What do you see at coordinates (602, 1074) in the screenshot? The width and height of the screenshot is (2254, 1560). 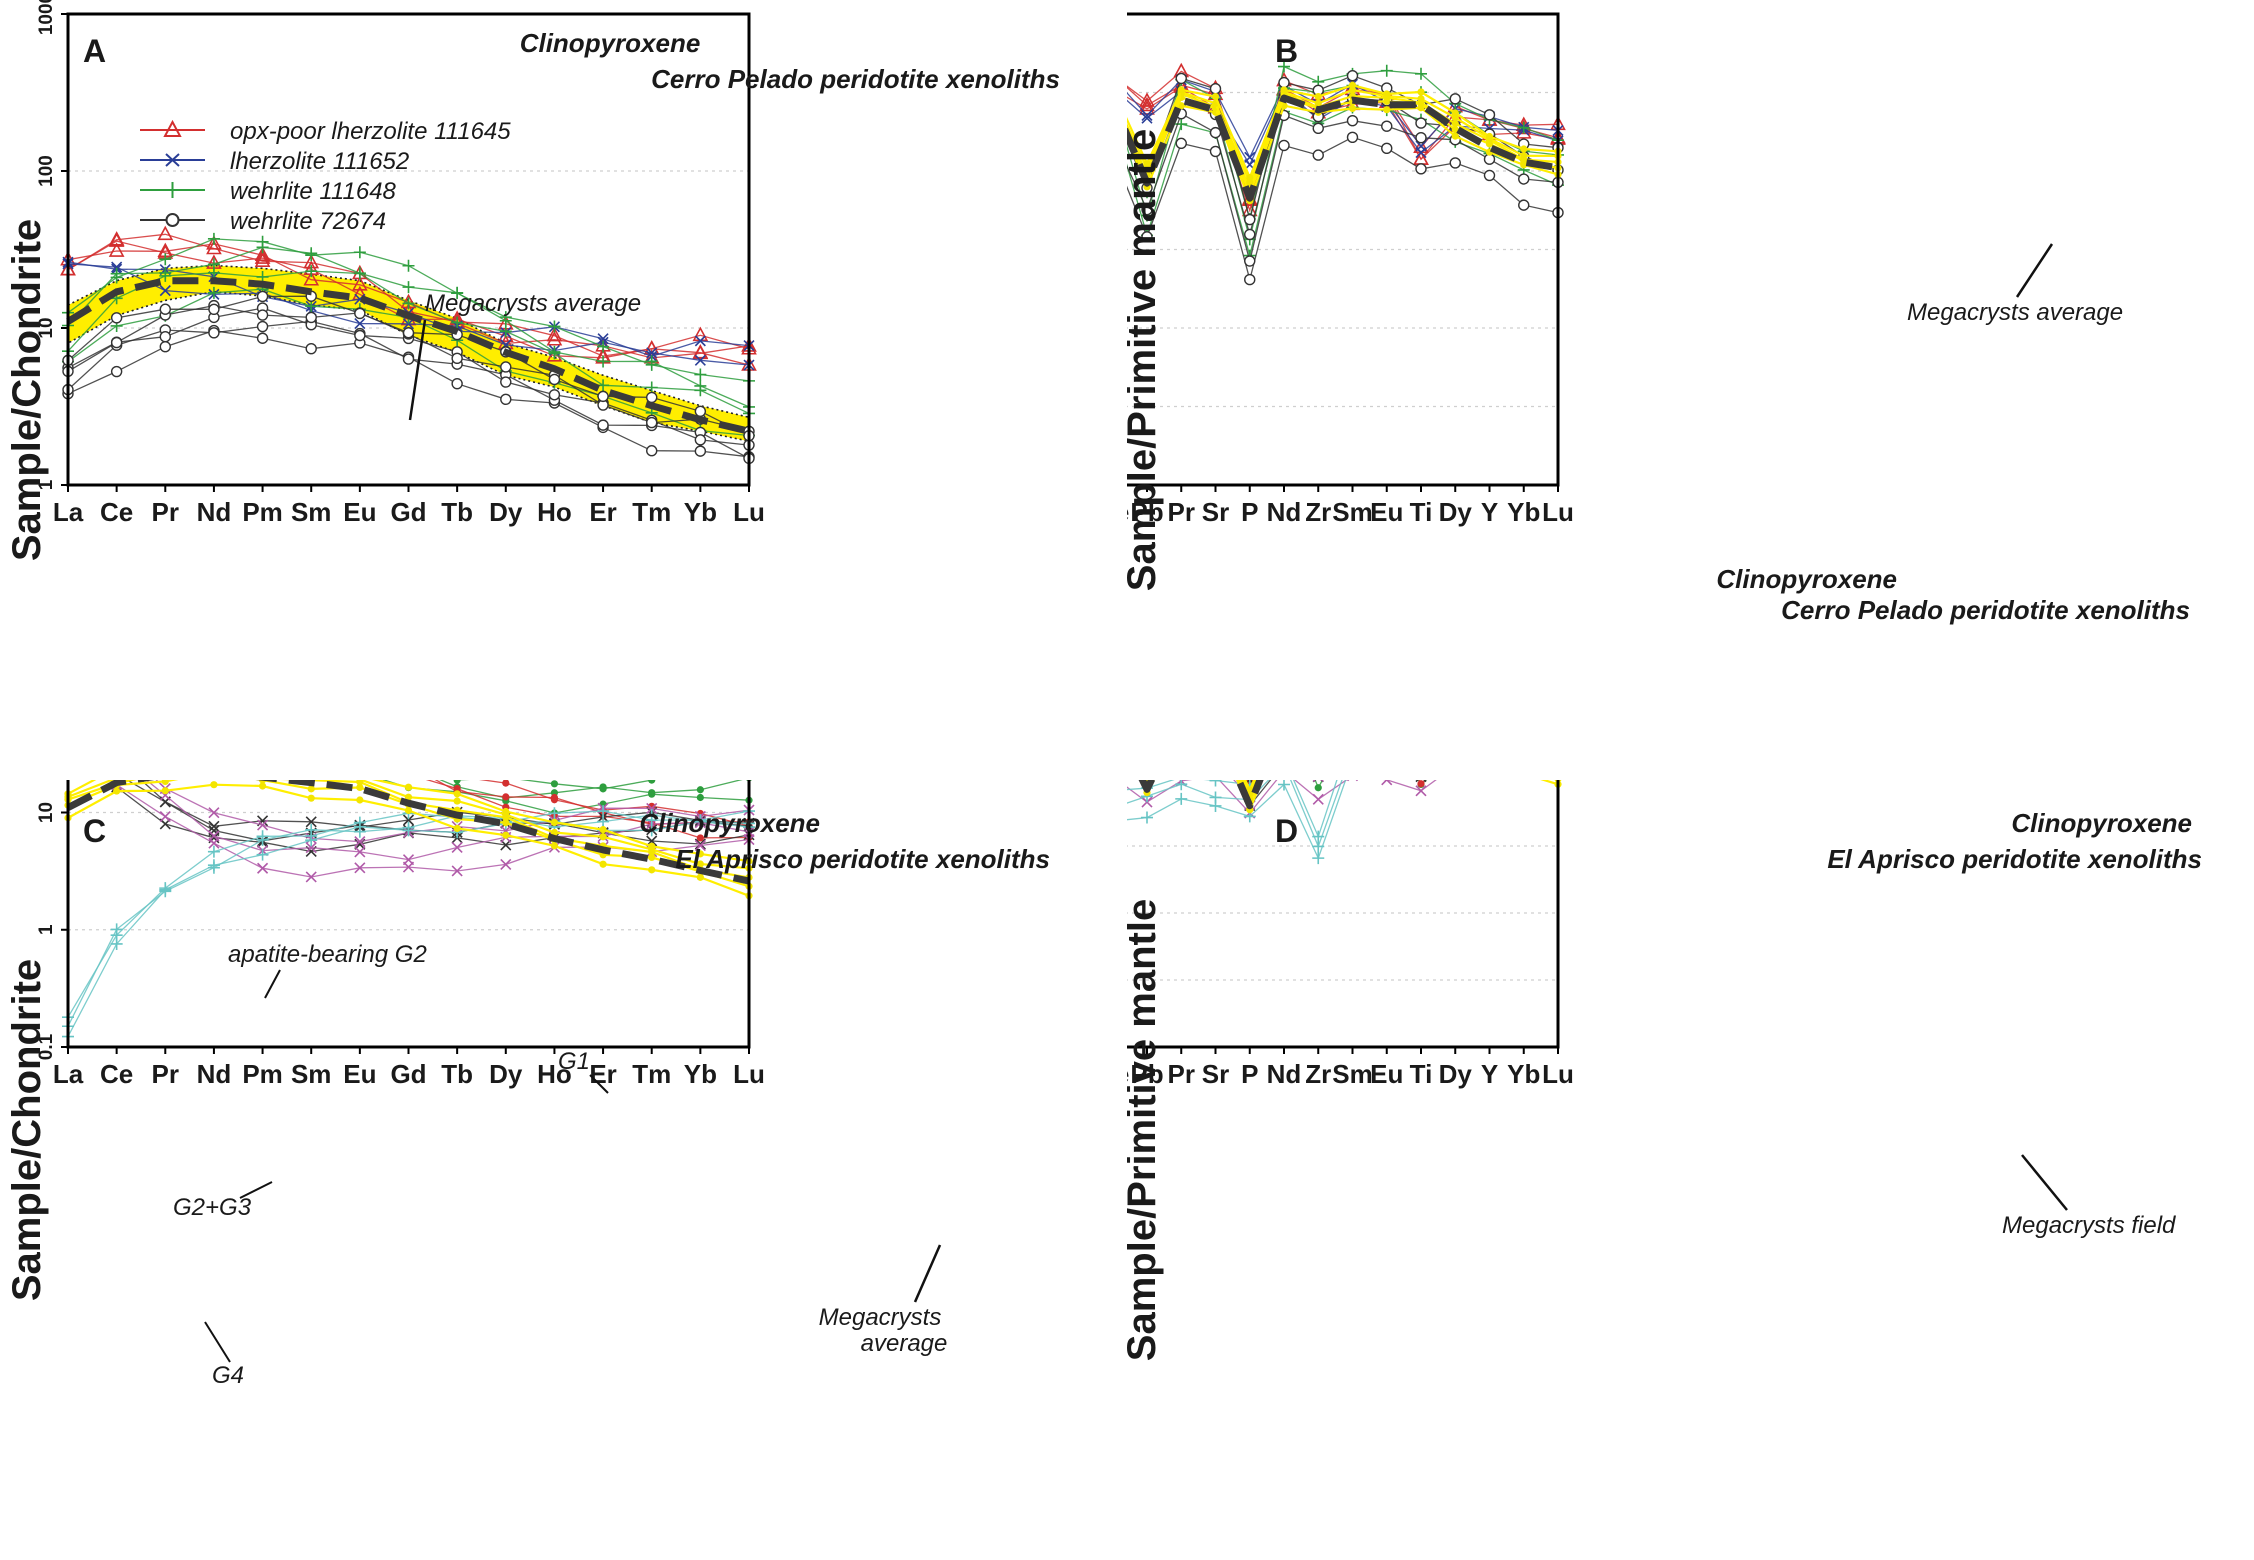 I see `x-tick-label: Er` at bounding box center [602, 1074].